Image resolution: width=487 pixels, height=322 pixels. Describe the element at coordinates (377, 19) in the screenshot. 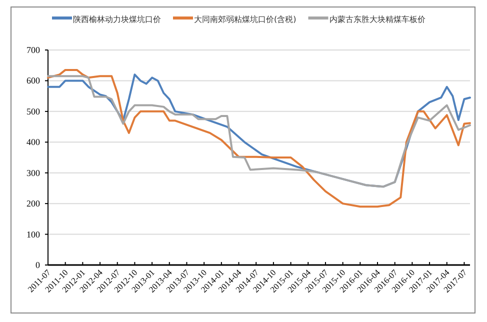

I see `legend-label: 内蒙古东胜大块精煤车板价` at that location.